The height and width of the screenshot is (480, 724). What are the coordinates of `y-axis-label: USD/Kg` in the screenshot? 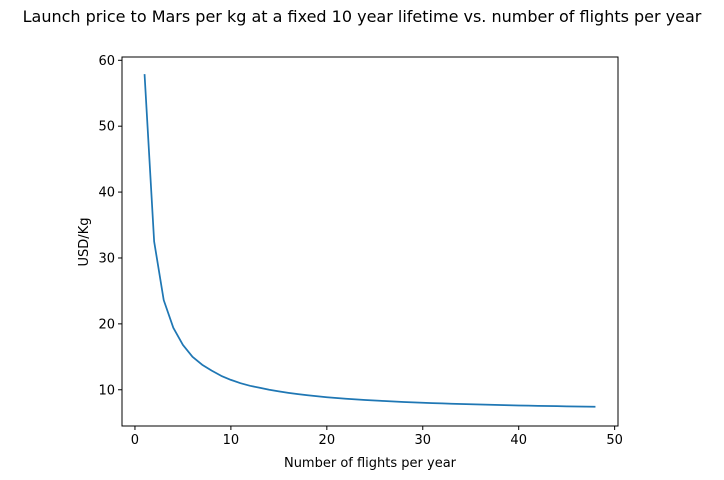 It's located at (84, 242).